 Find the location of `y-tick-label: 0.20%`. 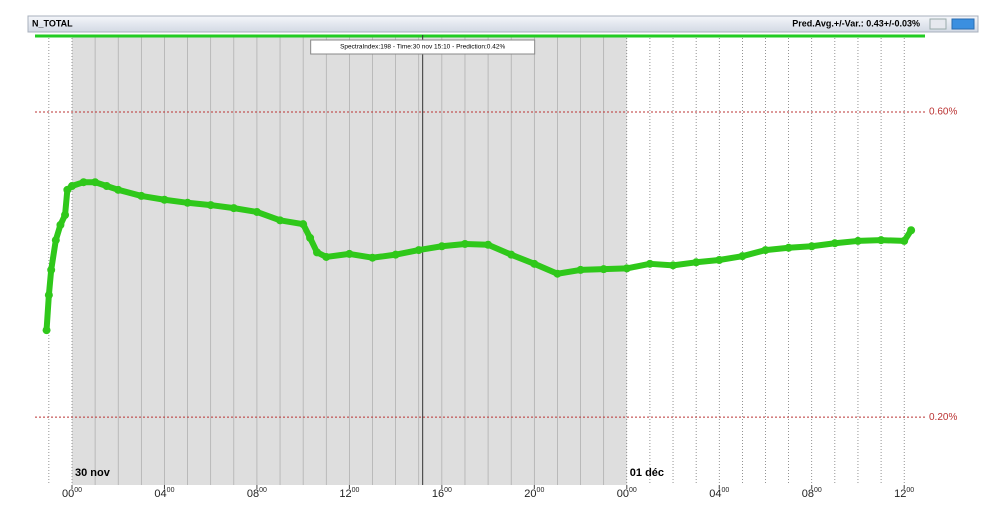

y-tick-label: 0.20% is located at coordinates (943, 417).